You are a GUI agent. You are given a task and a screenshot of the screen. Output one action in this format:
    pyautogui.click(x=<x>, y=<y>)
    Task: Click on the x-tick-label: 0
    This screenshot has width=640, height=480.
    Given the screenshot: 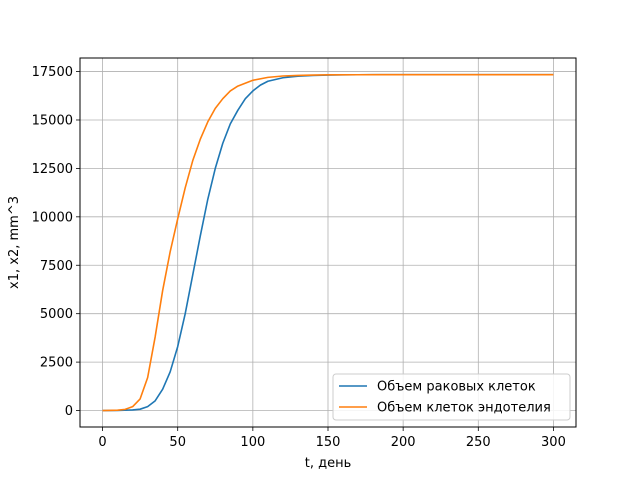 What is the action you would take?
    pyautogui.click(x=102, y=442)
    